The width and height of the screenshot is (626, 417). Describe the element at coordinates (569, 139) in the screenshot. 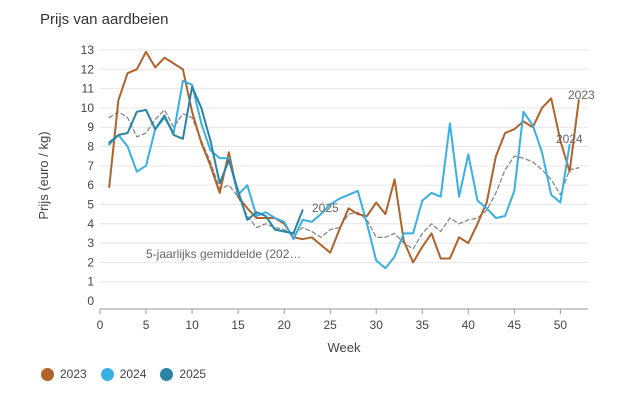

I see `series-end-label-1: 2024` at that location.